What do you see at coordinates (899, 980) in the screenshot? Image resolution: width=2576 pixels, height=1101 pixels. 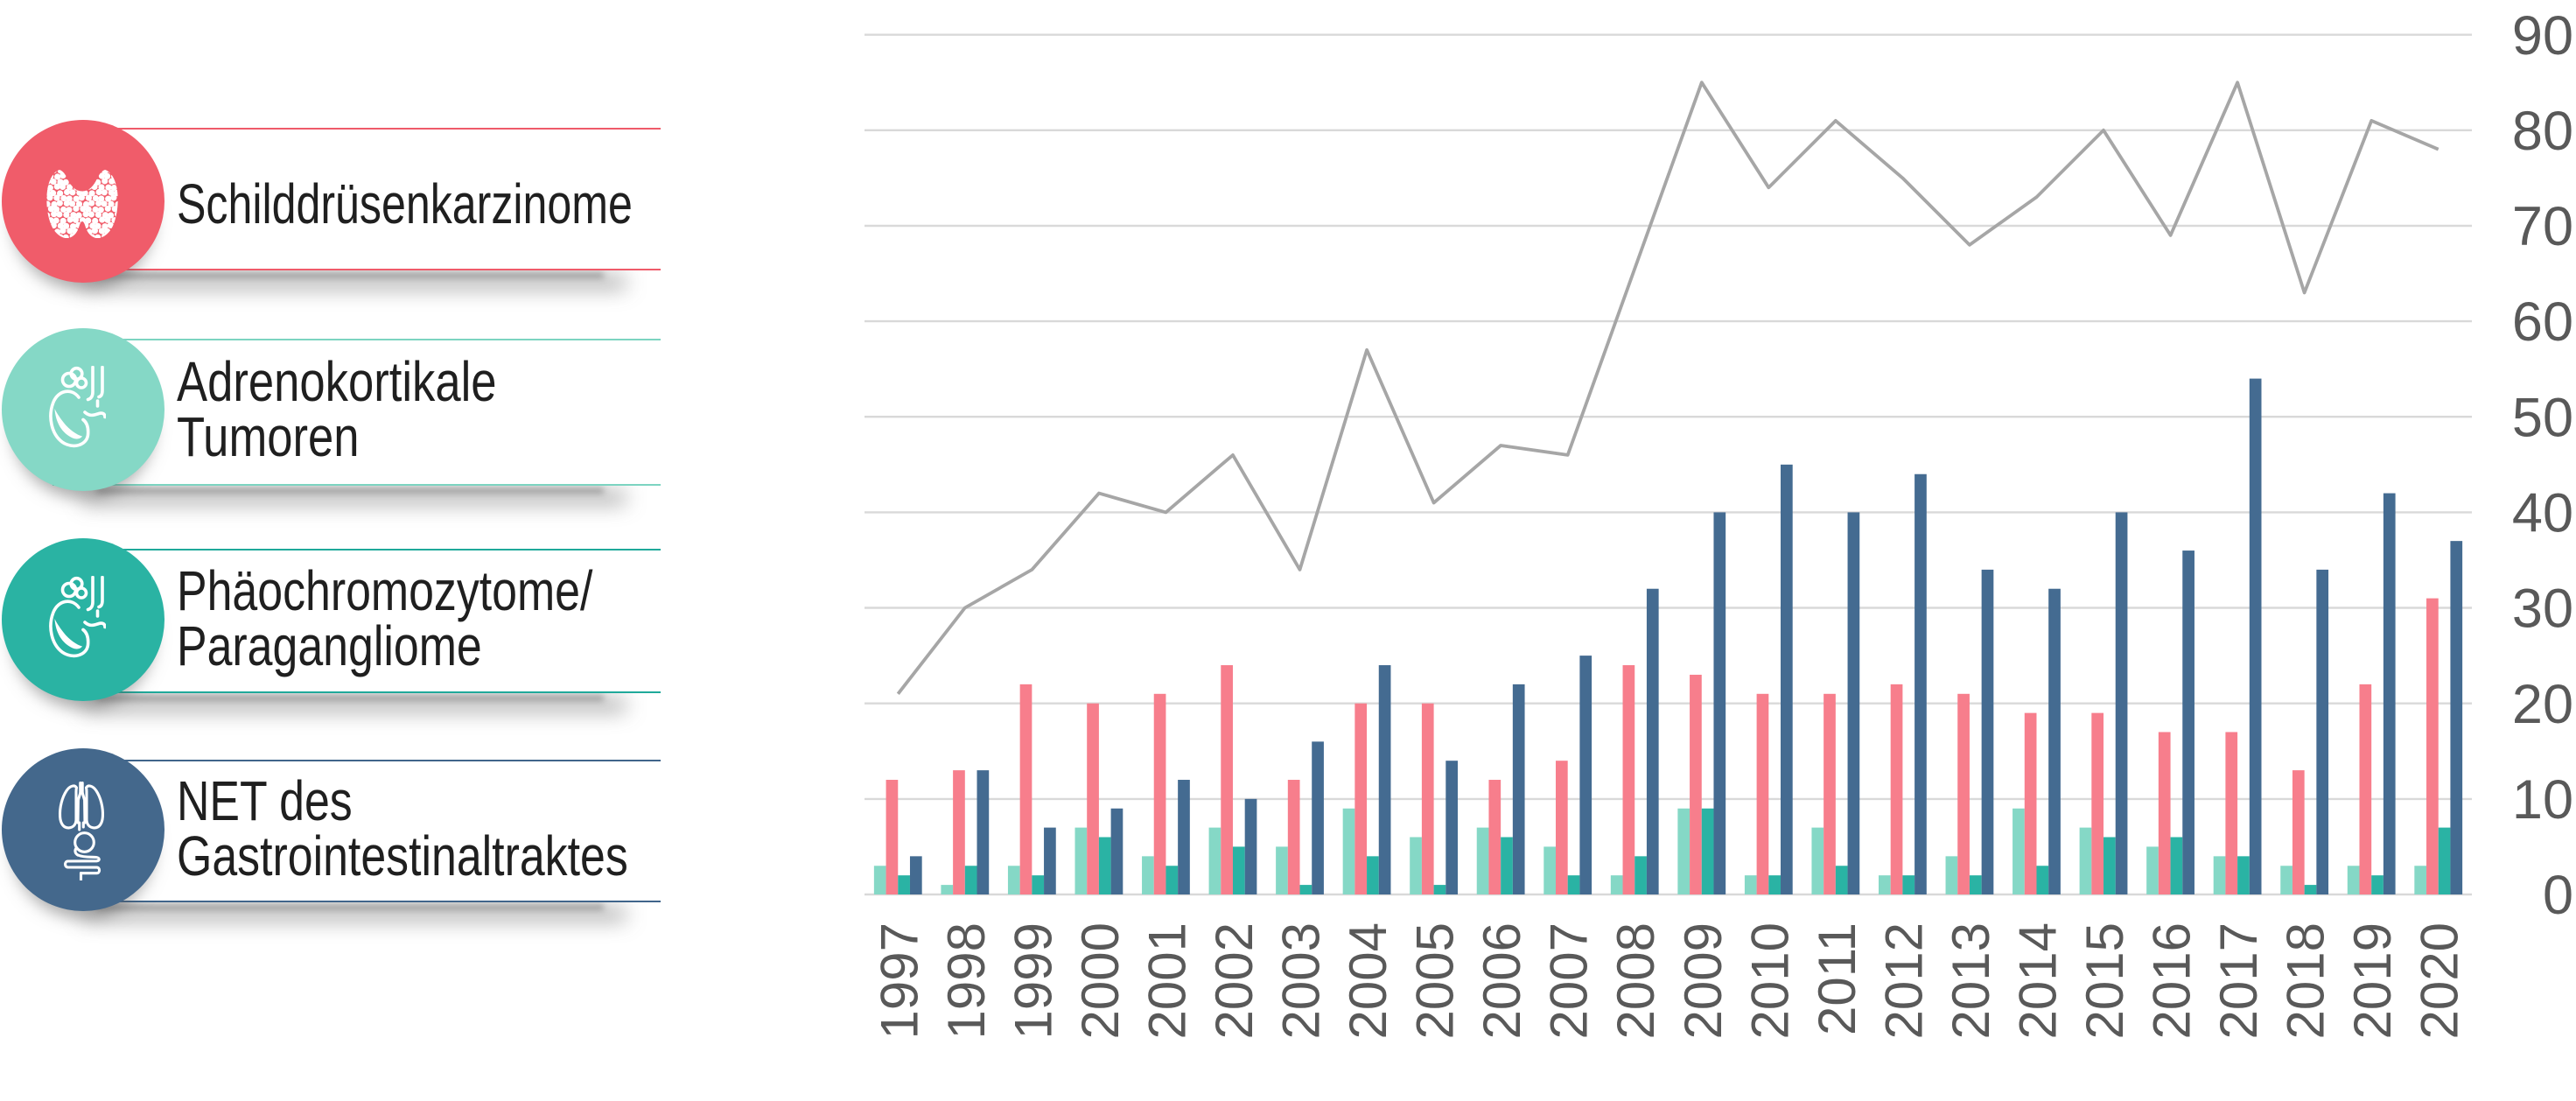 I see `svg-text: 1997` at bounding box center [899, 980].